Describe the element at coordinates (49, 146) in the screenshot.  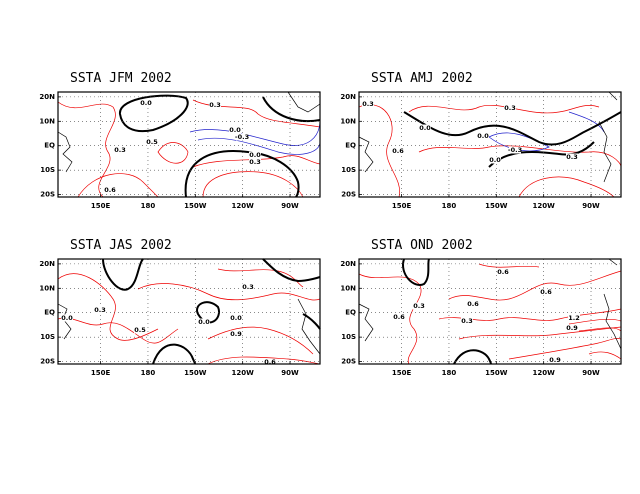
I see `y-tick-label: EQ` at that location.